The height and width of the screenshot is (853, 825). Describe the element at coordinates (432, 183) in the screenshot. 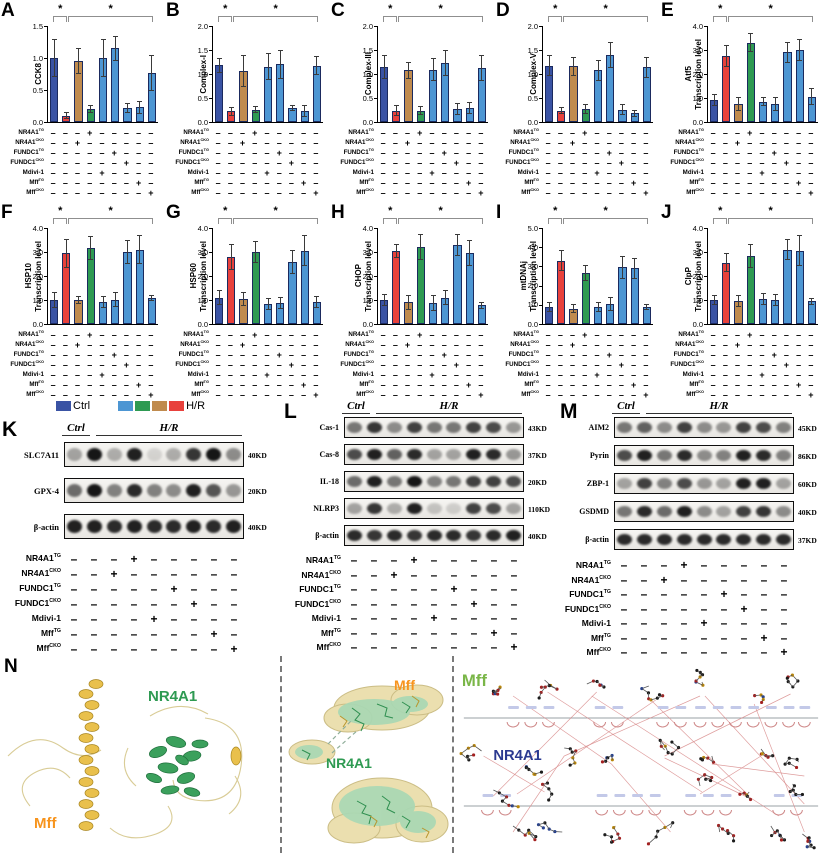

I see `condition-marks: – – – – – – – + –` at that location.